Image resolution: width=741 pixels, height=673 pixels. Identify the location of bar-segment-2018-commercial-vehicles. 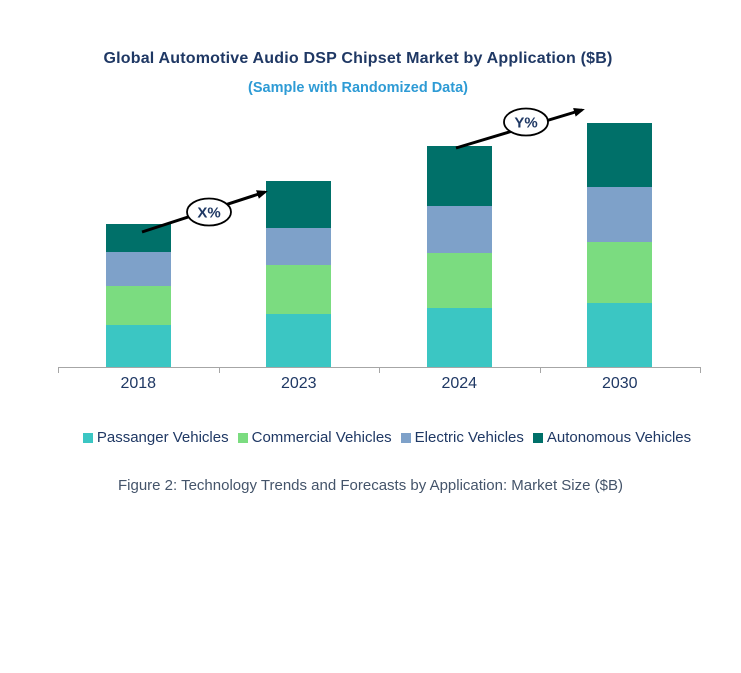
(138, 305).